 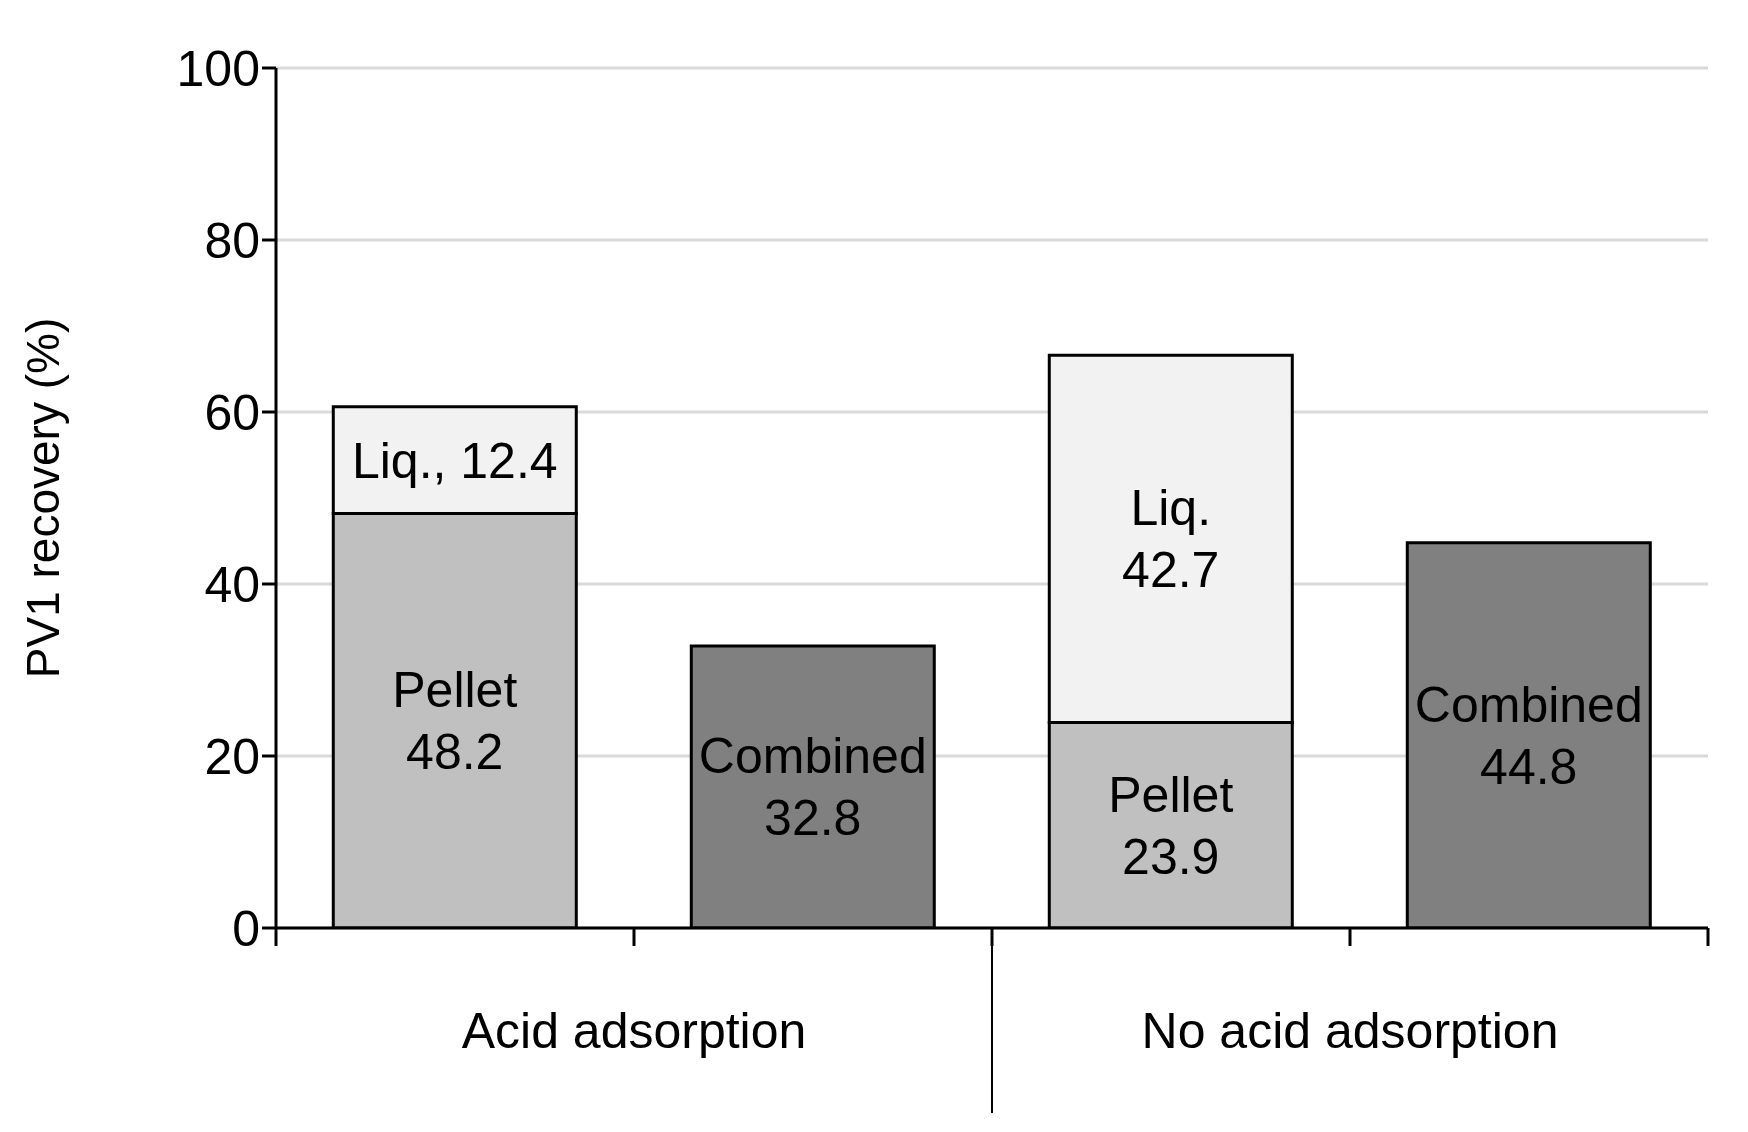 I want to click on y-tick-label: 0, so click(x=246, y=928).